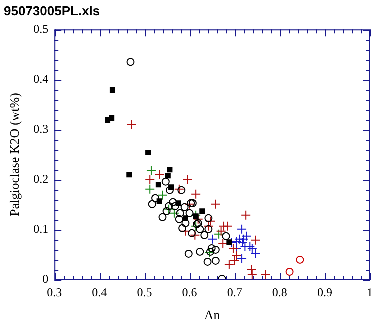  What do you see at coordinates (190, 292) in the screenshot?
I see `x-tick-label: 0.6` at bounding box center [190, 292].